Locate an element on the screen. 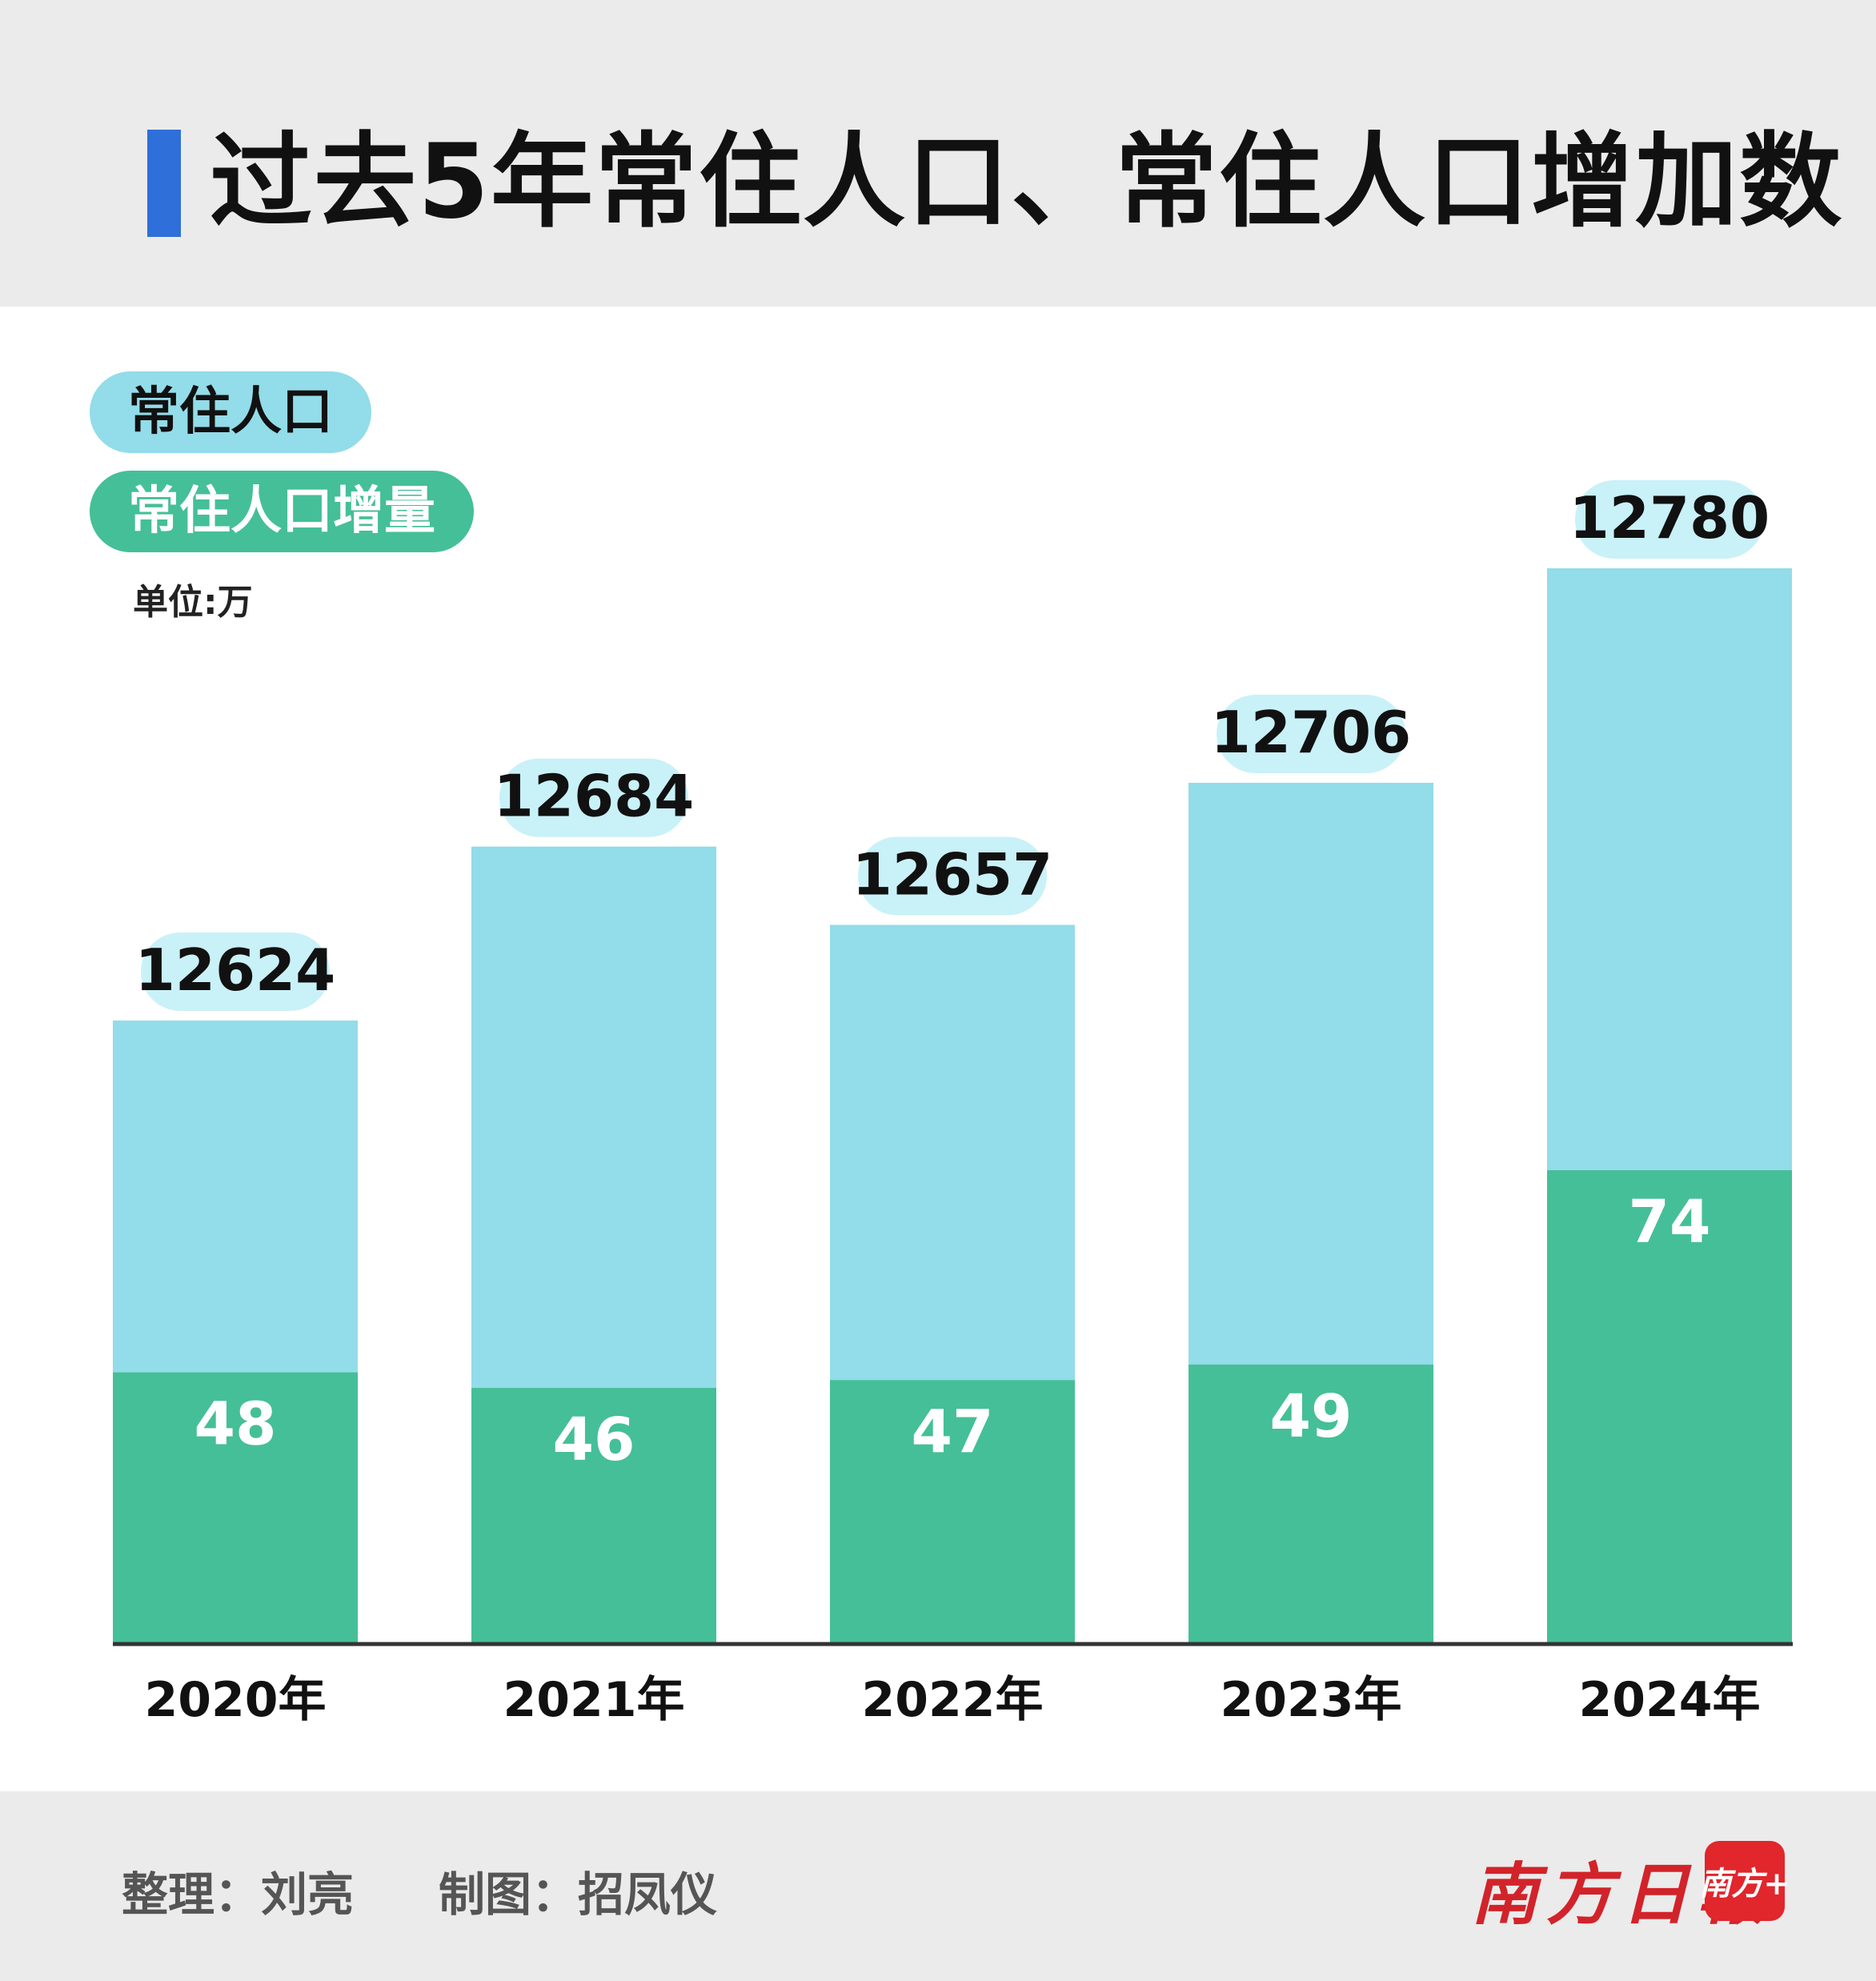  x-tick-label: 2022年 is located at coordinates (953, 1700).